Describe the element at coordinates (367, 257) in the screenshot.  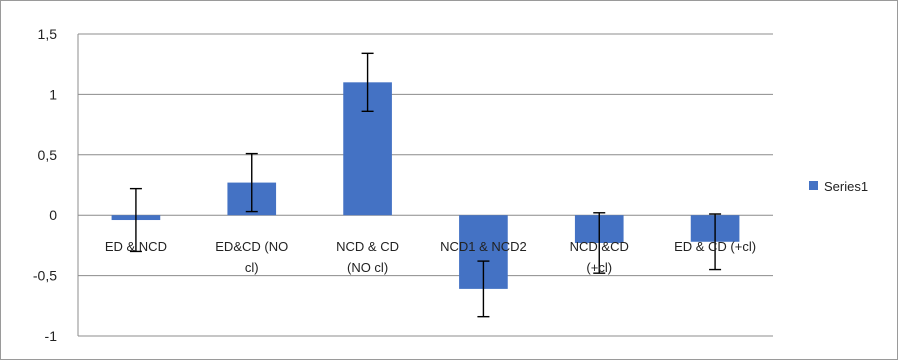
I see `category-label: NCD & CD (NO cl)` at that location.